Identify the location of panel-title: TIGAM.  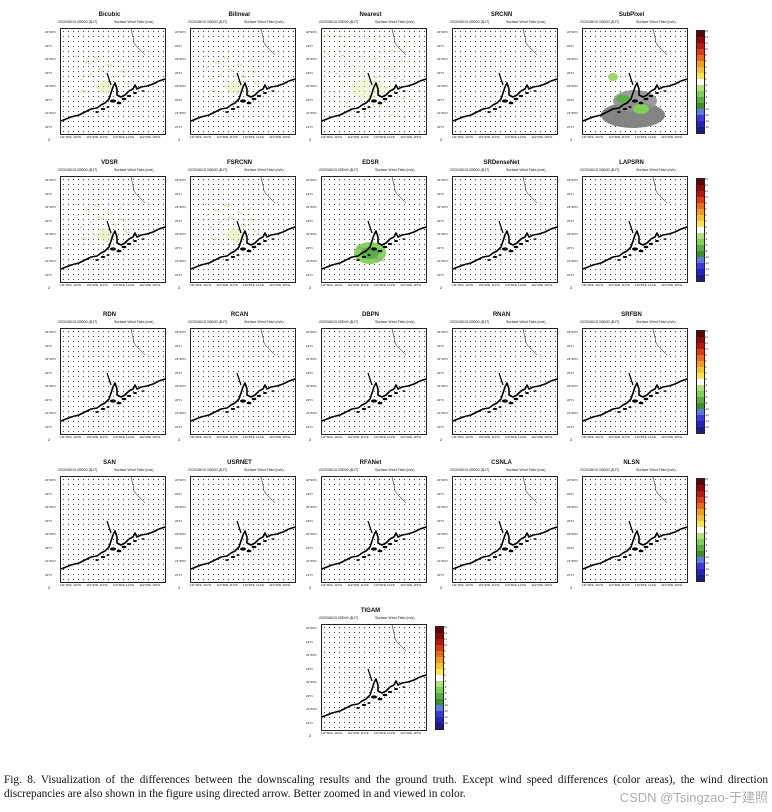
(370, 611).